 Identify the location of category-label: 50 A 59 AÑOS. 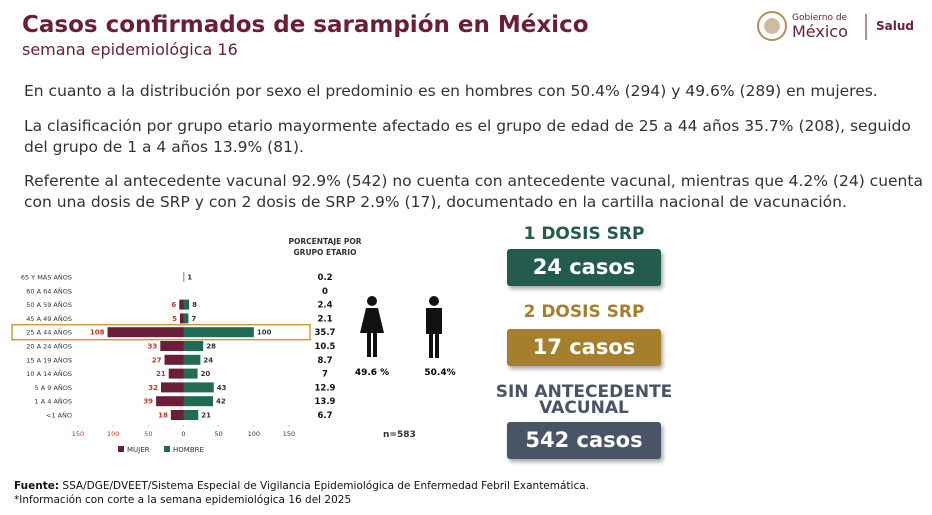
(49, 304).